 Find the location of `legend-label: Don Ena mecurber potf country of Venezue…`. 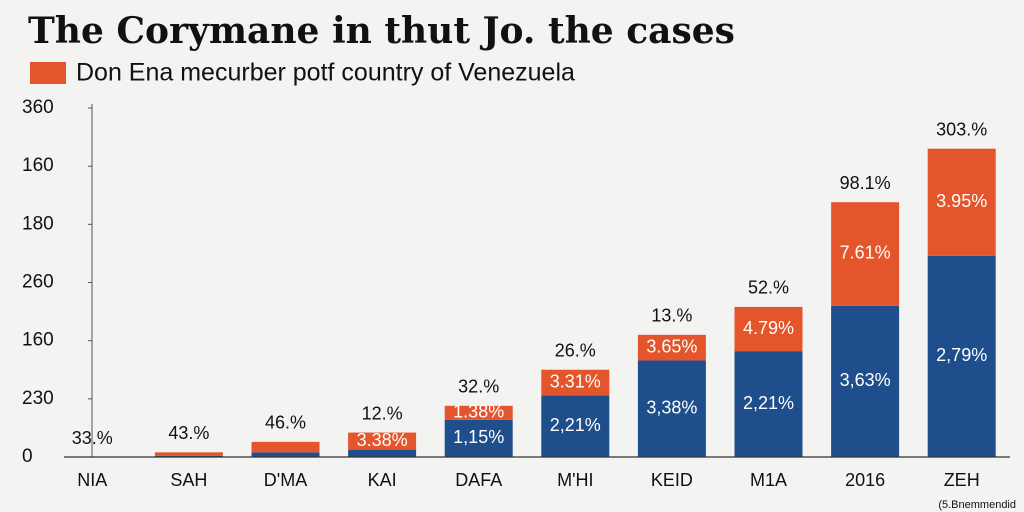

legend-label: Don Ena mecurber potf country of Venezue… is located at coordinates (325, 73).